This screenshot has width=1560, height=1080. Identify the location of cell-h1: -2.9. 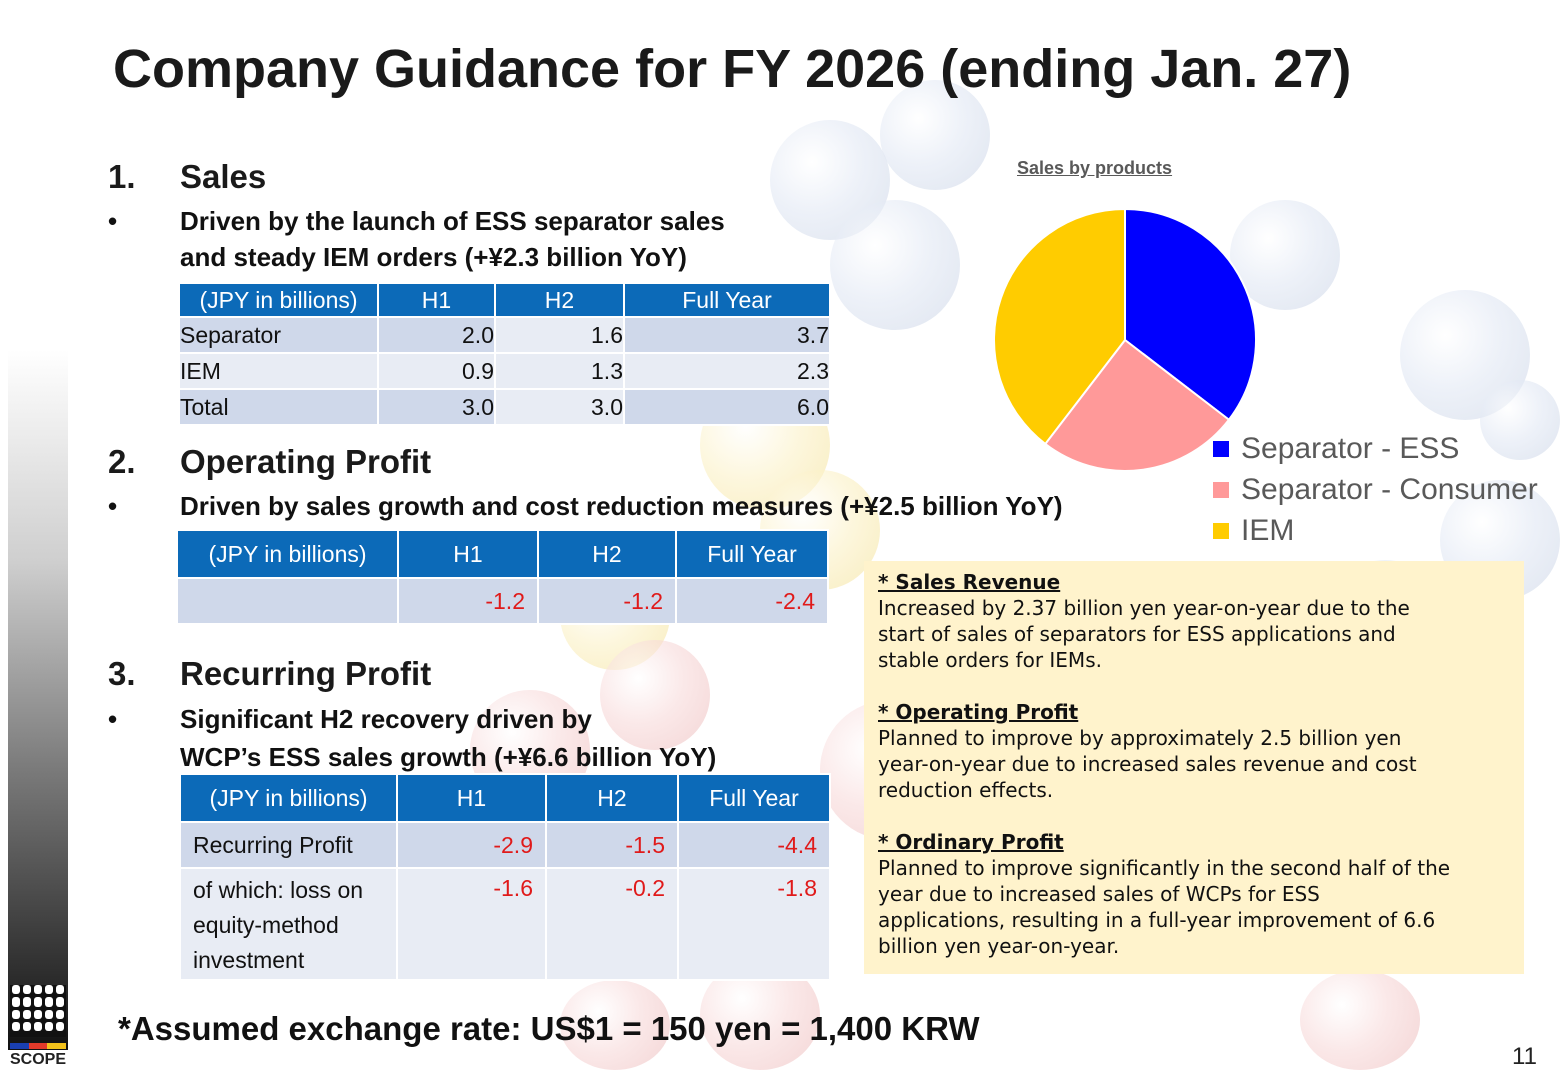
(471, 845).